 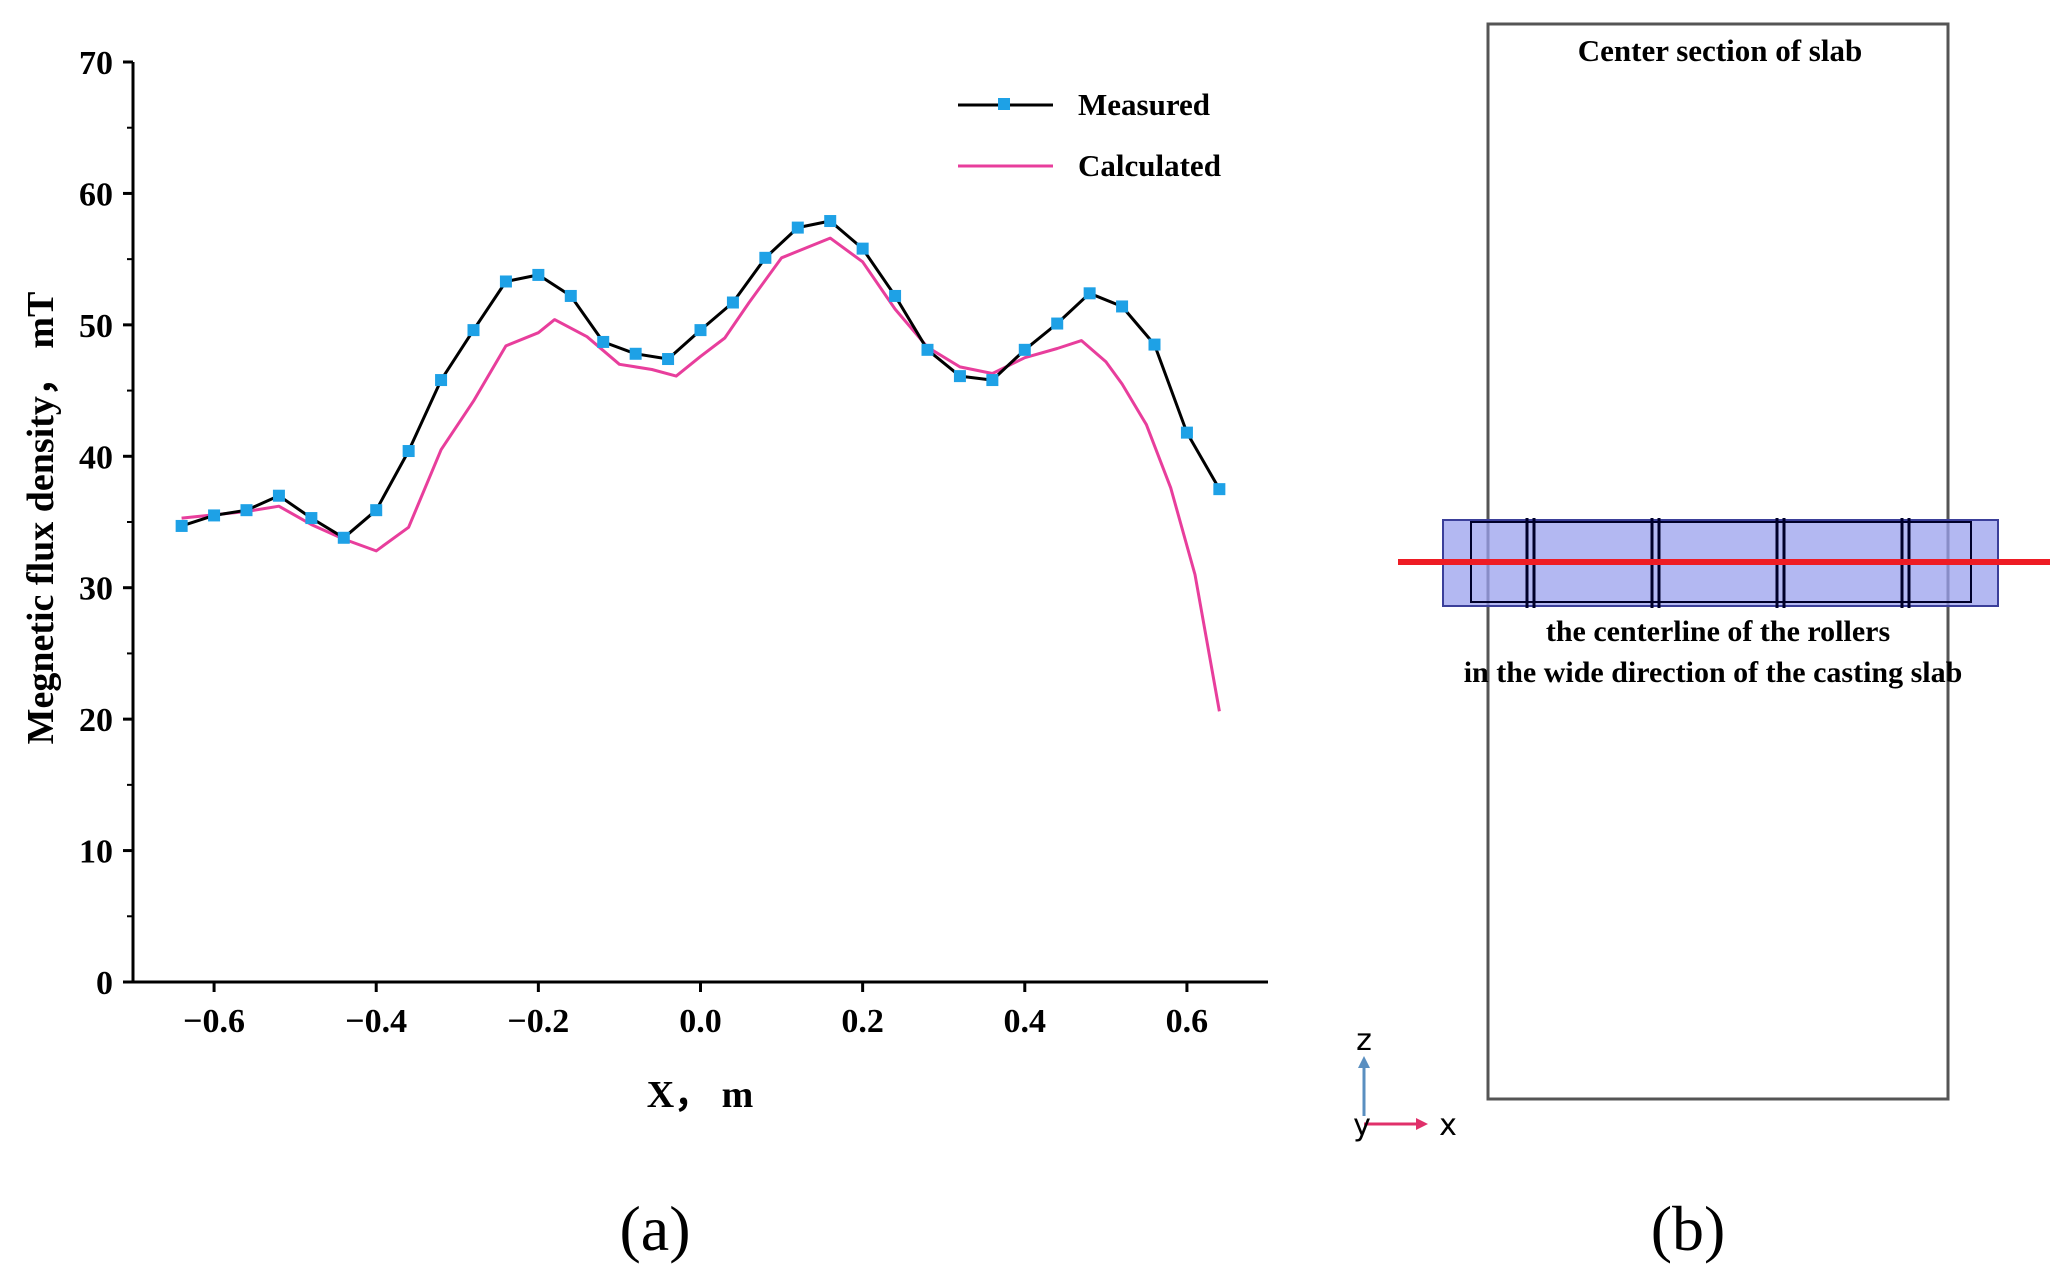 I want to click on axis-z-label: z, so click(x=1364, y=1040).